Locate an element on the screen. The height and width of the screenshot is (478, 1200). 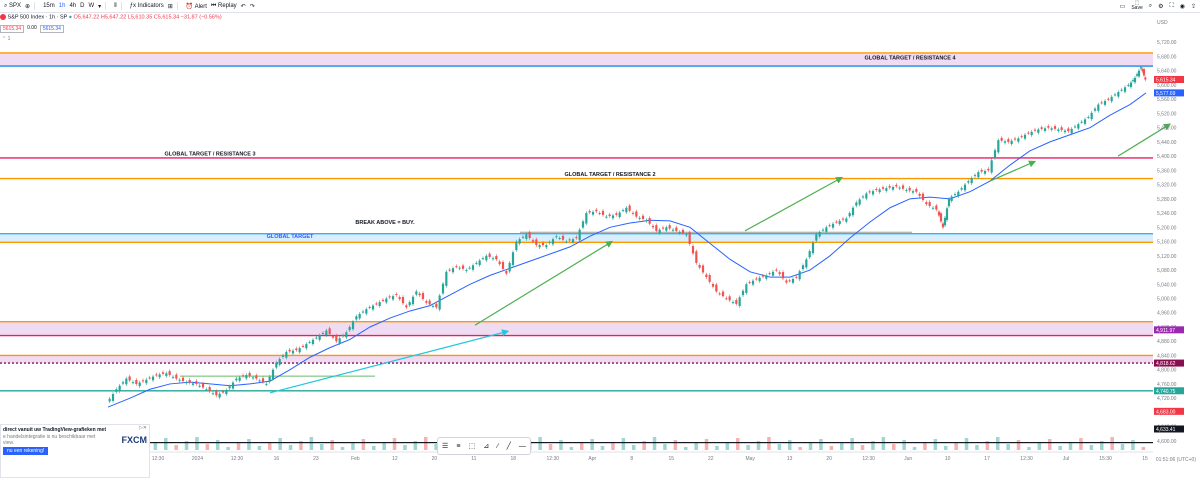
search-icon: ⌕ is located at coordinates (1150, 5).